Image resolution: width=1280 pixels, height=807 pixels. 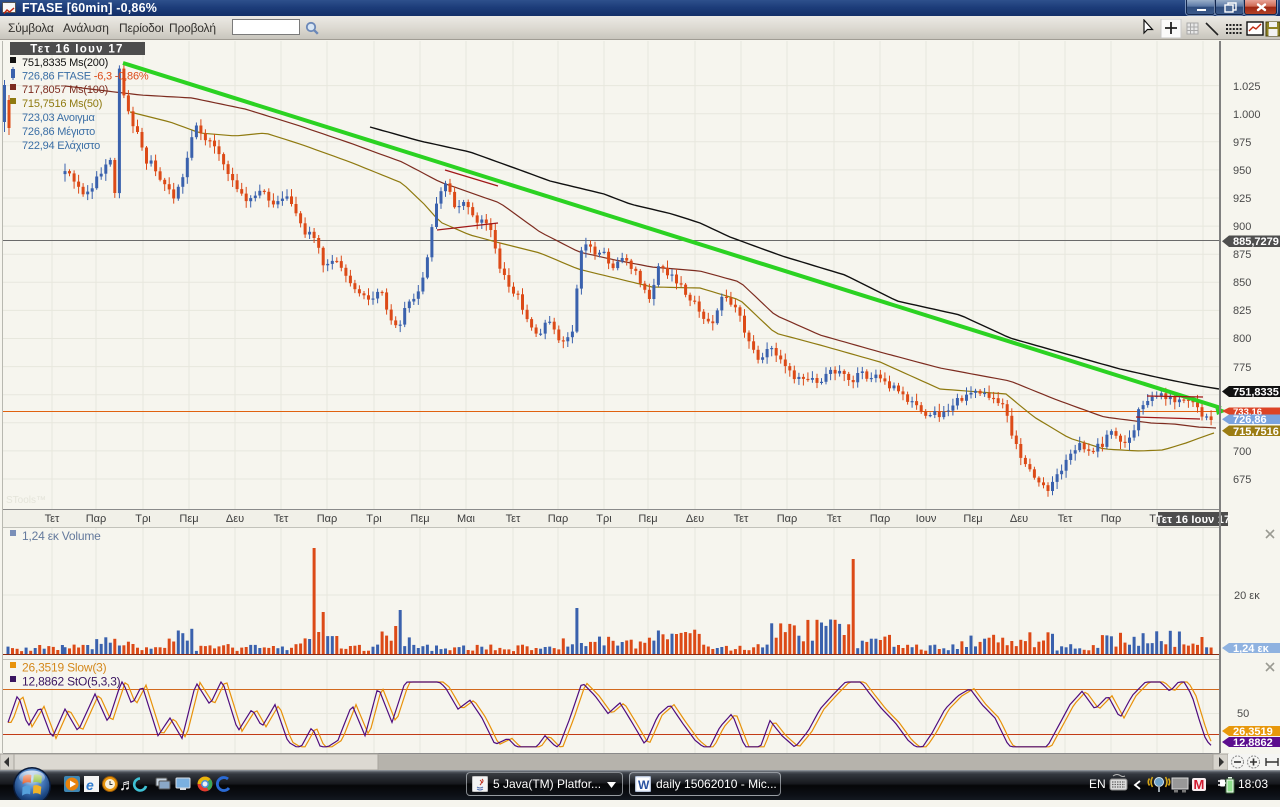 What do you see at coordinates (1242, 452) in the screenshot?
I see `svg-text: 700` at bounding box center [1242, 452].